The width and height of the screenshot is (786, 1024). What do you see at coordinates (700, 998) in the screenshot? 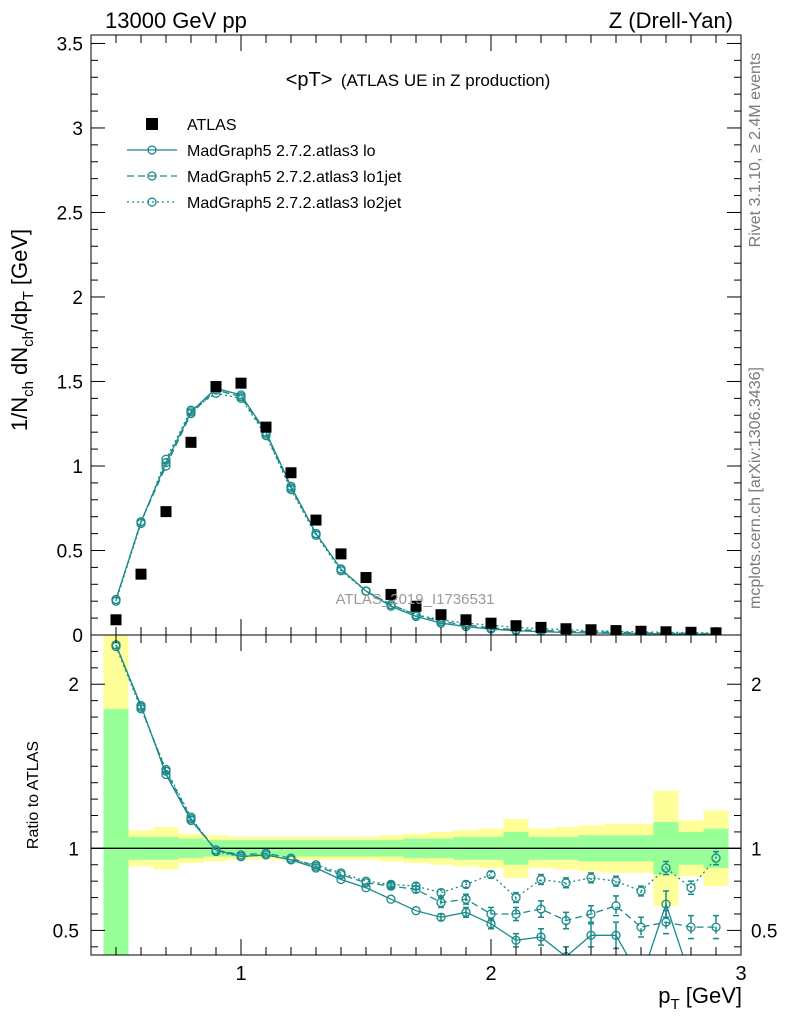
I see `x-axis-label: pT [GeV]` at bounding box center [700, 998].